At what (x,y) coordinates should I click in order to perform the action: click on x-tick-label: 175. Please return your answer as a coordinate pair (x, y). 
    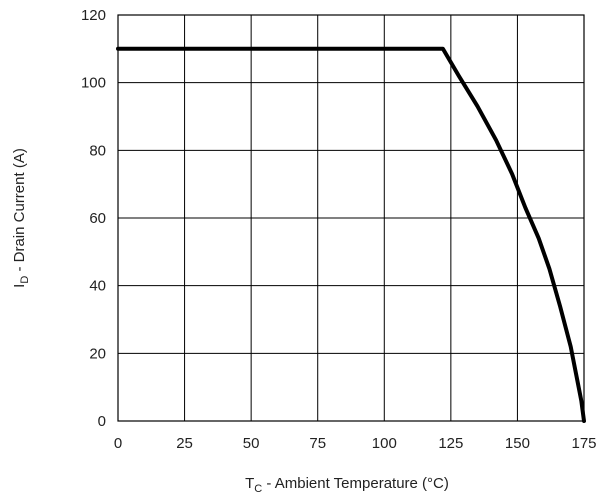
    Looking at the image, I should click on (583, 443).